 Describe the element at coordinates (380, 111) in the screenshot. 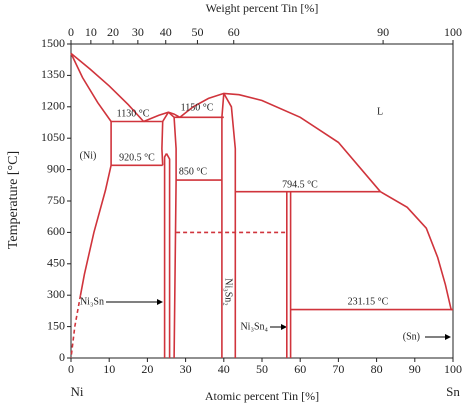

I see `annotation: L` at that location.